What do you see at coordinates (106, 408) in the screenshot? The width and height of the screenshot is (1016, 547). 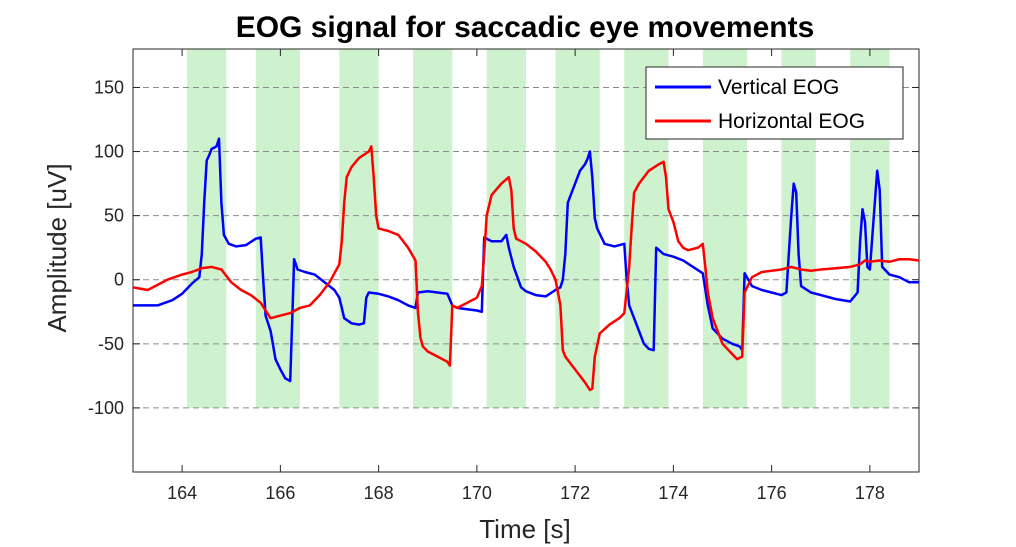 I see `y-tick-label--100: -100` at bounding box center [106, 408].